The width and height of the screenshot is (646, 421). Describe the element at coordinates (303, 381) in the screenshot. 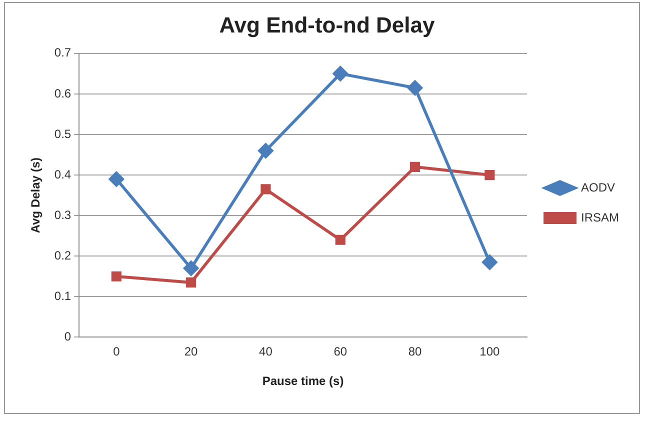

I see `x-axis-title: Pause time (s)` at that location.